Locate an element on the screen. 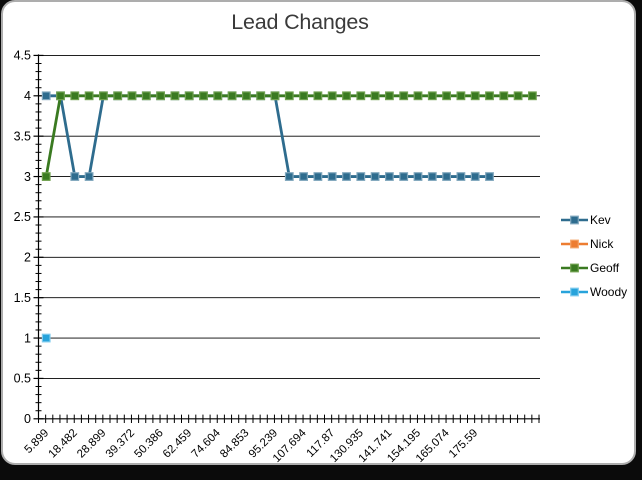 The height and width of the screenshot is (480, 642). y-axis-label: 0 is located at coordinates (27, 419).